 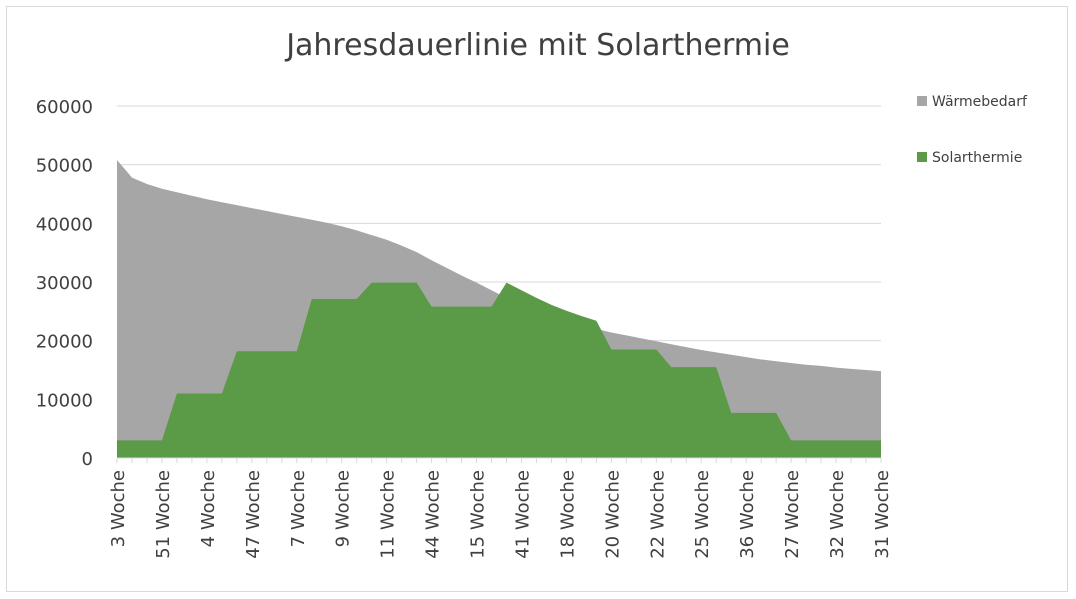 What do you see at coordinates (433, 514) in the screenshot?
I see `x-tick-label-7: 44 Woche` at bounding box center [433, 514].